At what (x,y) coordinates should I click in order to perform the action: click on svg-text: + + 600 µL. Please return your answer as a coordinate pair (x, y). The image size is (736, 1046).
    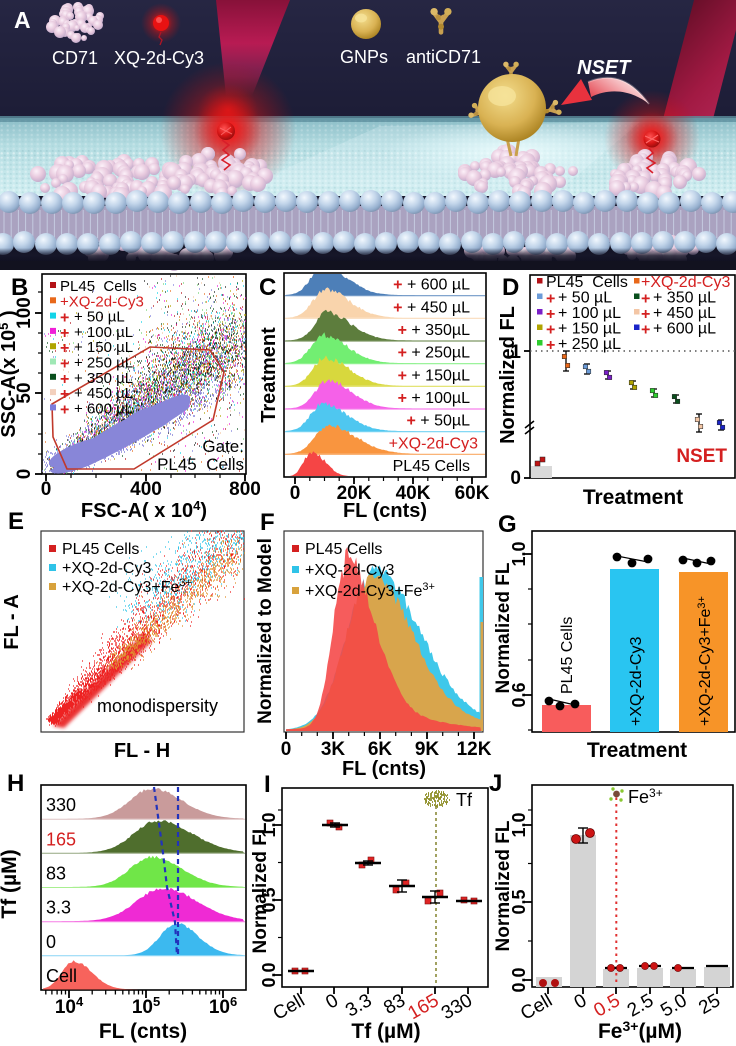
    Looking at the image, I should click on (431, 285).